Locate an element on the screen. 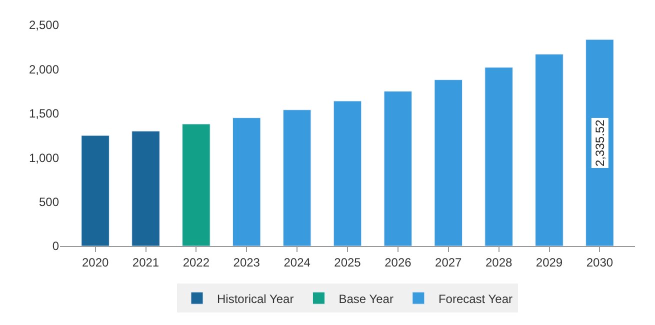  x-tick-label: 2020 is located at coordinates (95, 262).